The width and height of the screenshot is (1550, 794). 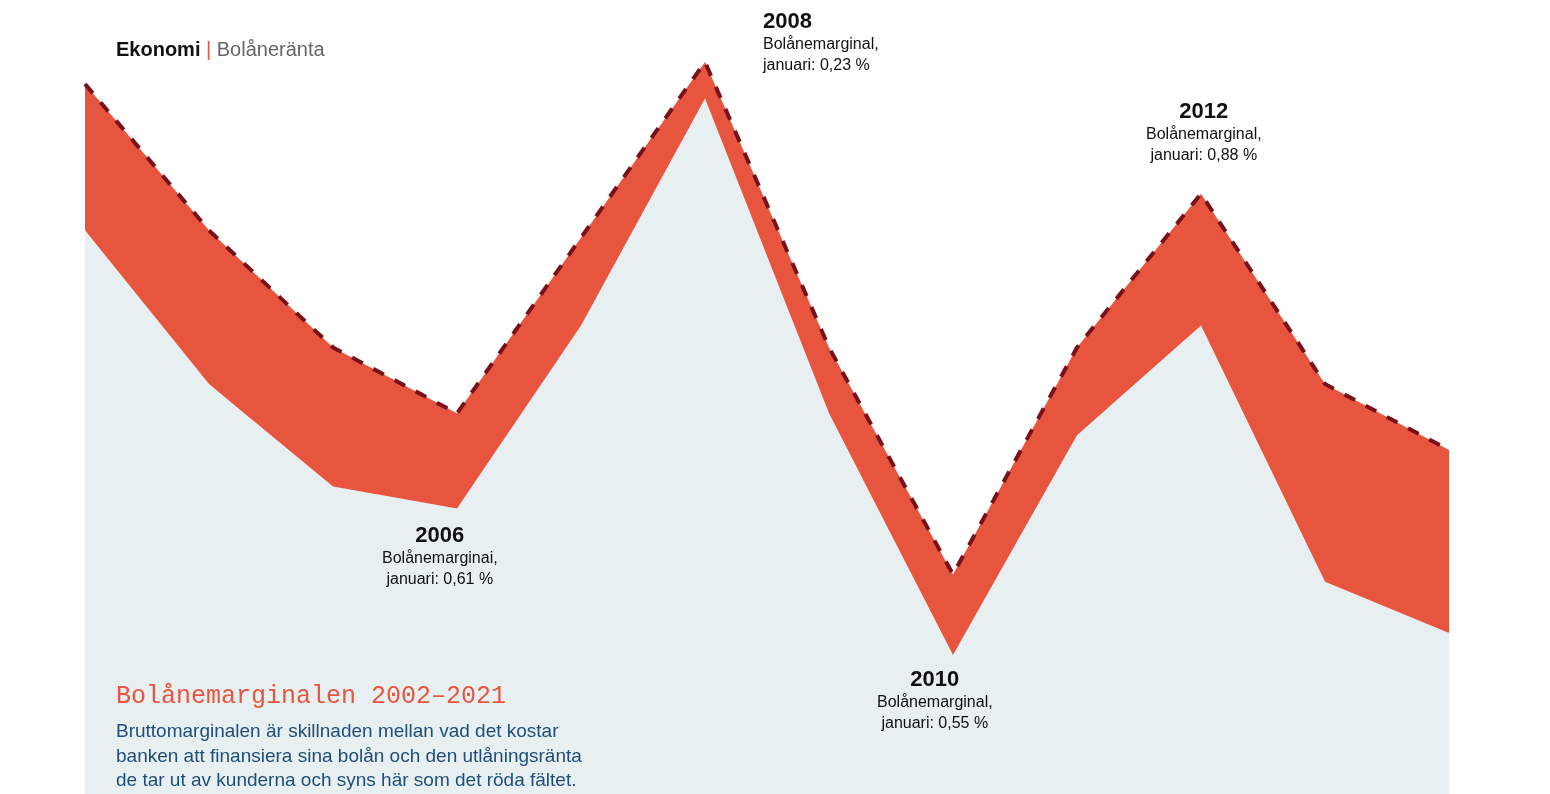 I want to click on annotation: 2012 Bolånemarginal, januari: 0,88 %, so click(x=1204, y=130).